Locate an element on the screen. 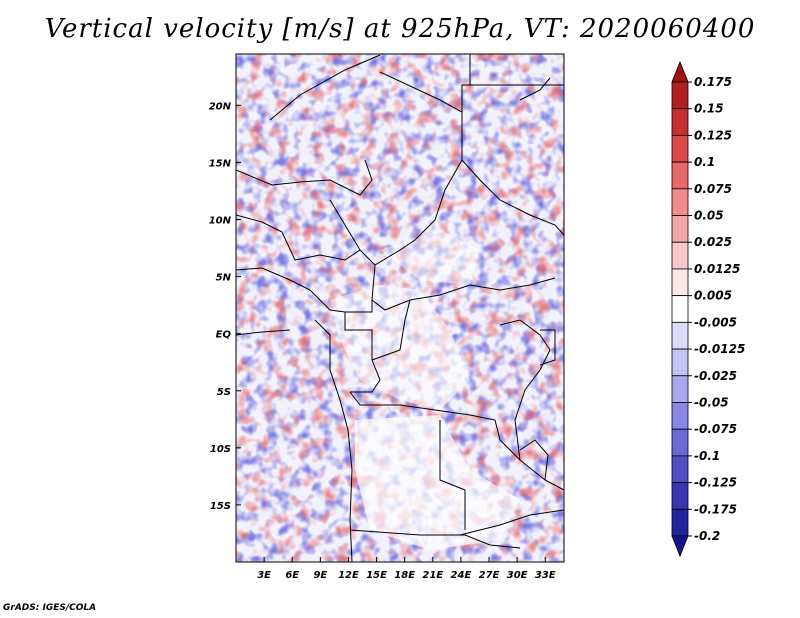 The height and width of the screenshot is (618, 800). colorbar-label: -0.0125 is located at coordinates (719, 349).